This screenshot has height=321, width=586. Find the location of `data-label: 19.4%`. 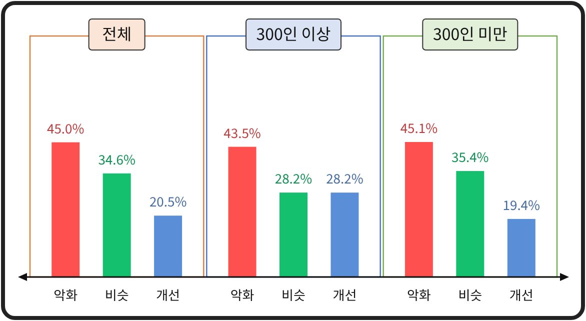

data-label: 19.4% is located at coordinates (521, 204).